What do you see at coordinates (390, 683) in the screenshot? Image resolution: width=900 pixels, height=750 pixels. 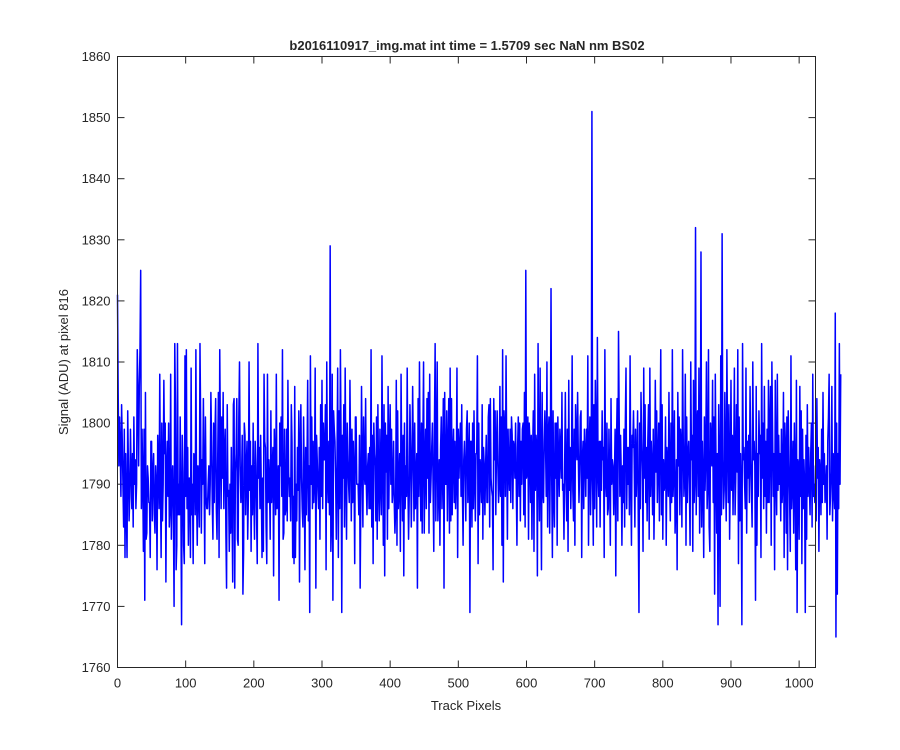 I see `x-tick-label: 400` at bounding box center [390, 683].